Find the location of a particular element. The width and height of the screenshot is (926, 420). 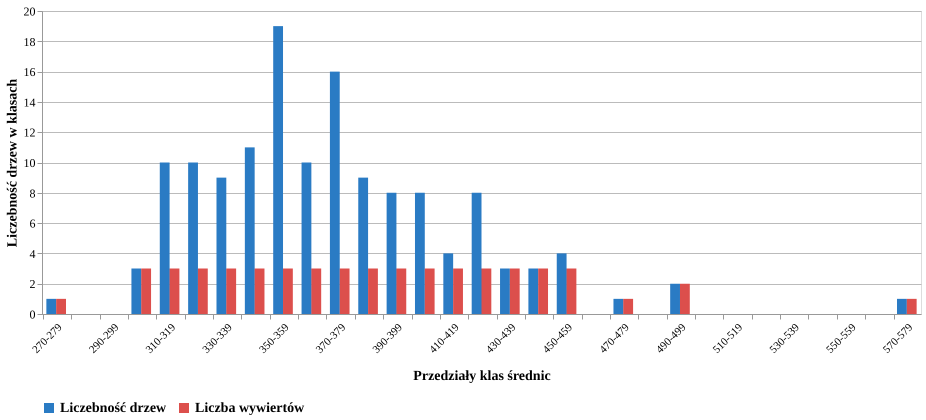

y-tick-label: 6 is located at coordinates (33, 223).